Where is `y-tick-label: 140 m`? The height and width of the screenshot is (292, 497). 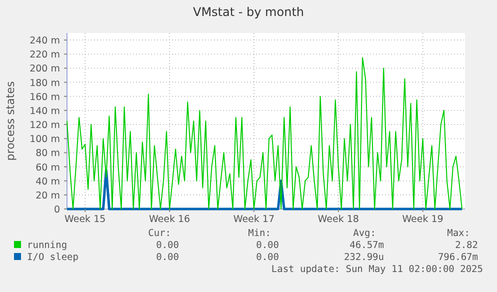 y-tick-label: 140 m is located at coordinates (45, 111).